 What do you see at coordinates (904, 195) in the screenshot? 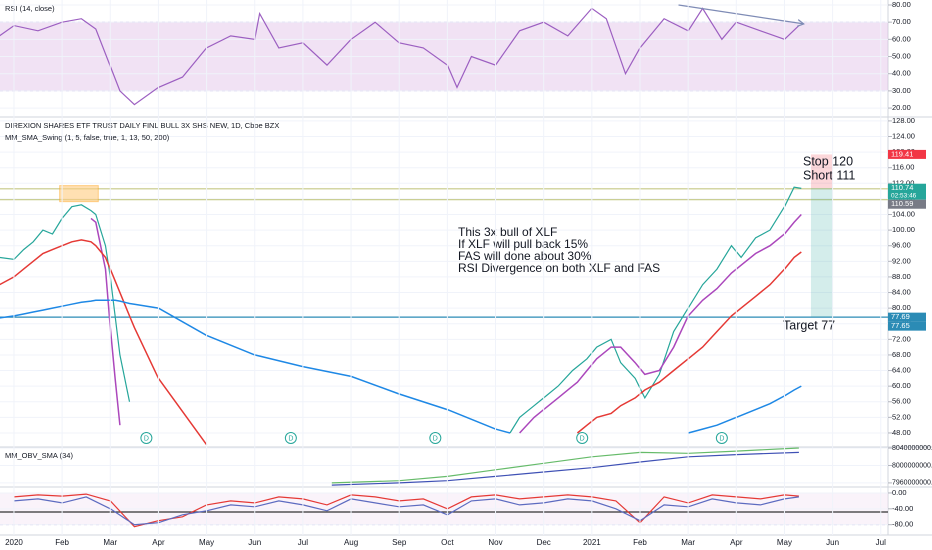
I see `countdown: 02:53:46` at bounding box center [904, 195].